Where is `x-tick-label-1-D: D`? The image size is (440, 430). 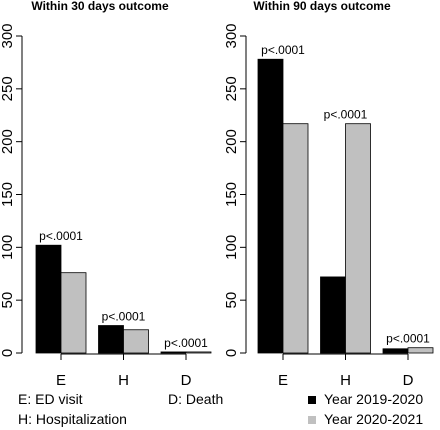
x-tick-label-1-D: D is located at coordinates (408, 380).